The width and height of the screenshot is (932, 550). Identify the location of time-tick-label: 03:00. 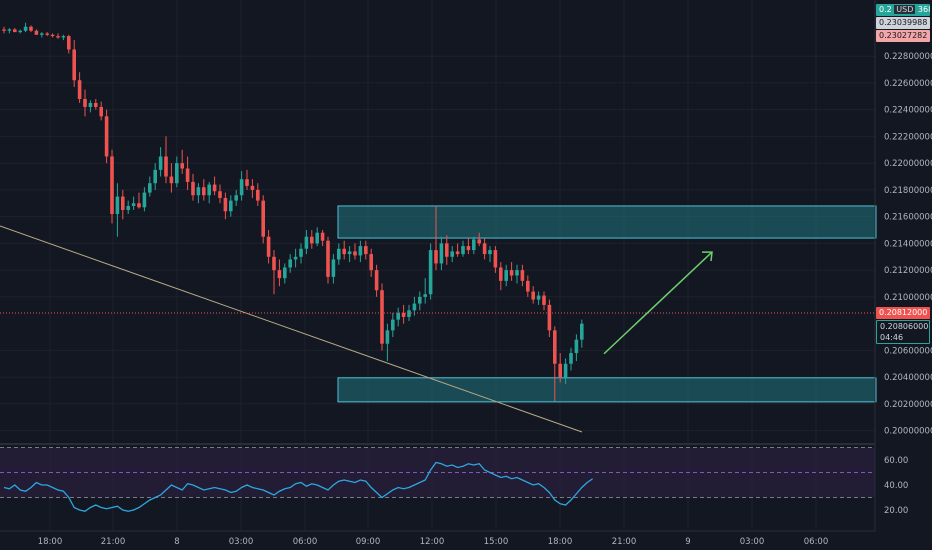
(241, 542).